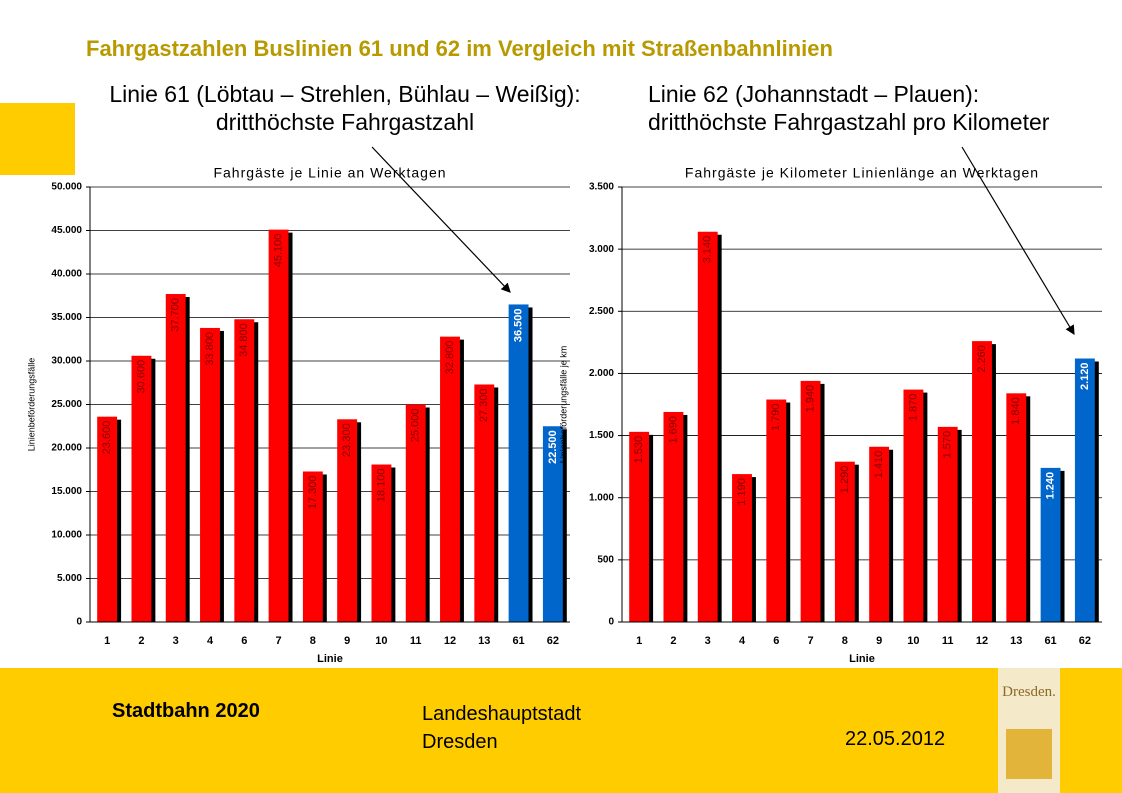 The width and height of the screenshot is (1122, 793). Describe the element at coordinates (708, 250) in the screenshot. I see `value-label: 3.140` at that location.